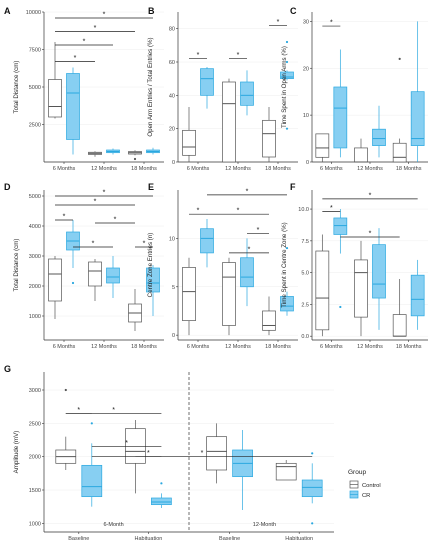  Describe the element at coordinates (16, 265) in the screenshot. I see `y-axis-label: Total Distance (cm)` at that location.